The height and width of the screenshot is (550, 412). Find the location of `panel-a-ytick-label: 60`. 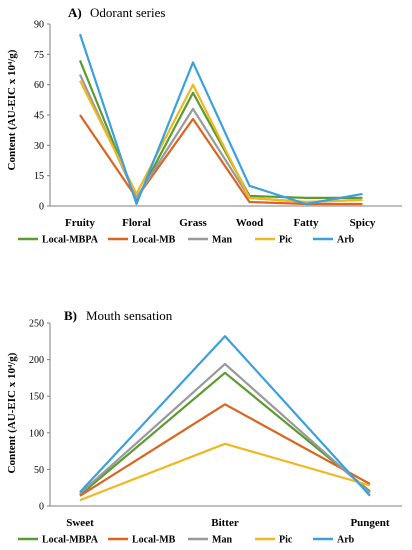

panel-a-ytick-label: 60 is located at coordinates (39, 85).